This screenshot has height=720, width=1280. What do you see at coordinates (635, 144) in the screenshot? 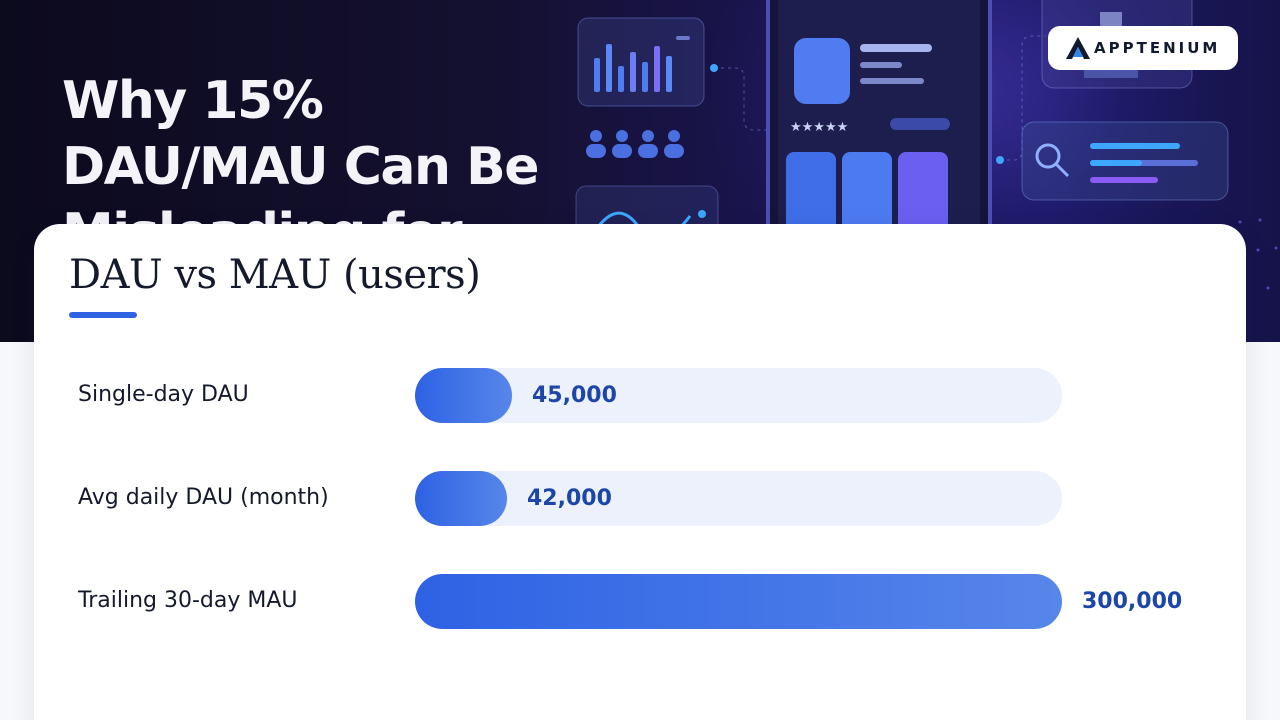
I see `users-icon` at bounding box center [635, 144].